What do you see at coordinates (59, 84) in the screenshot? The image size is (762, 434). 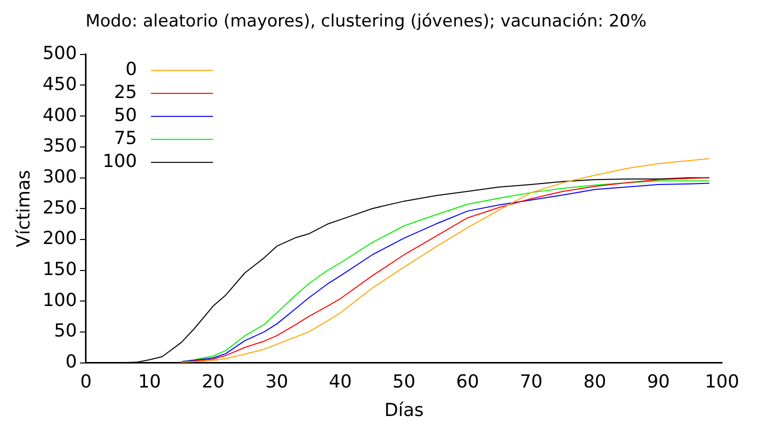 I see `y-tick-label: 450` at bounding box center [59, 84].